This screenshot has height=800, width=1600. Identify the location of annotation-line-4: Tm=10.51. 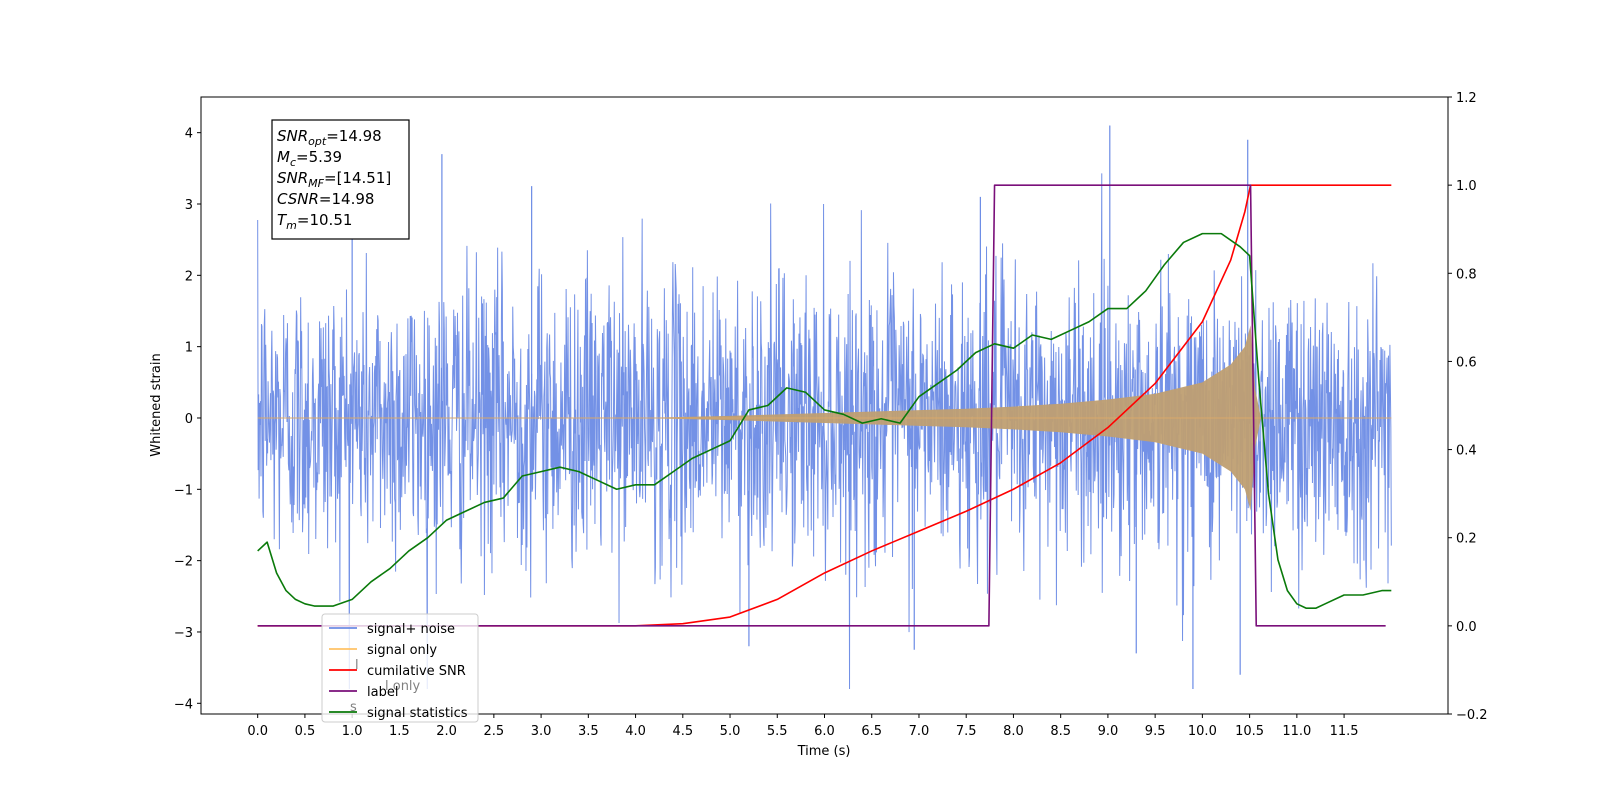
(314, 221).